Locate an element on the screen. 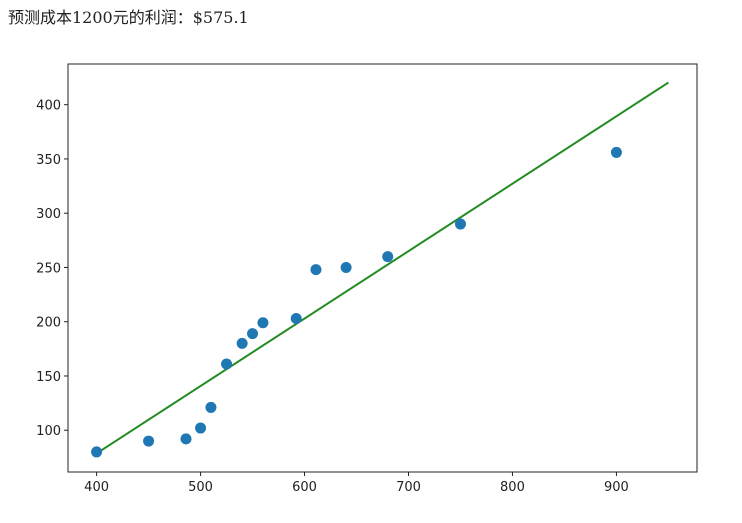 The width and height of the screenshot is (742, 523). y-tick-label: 250 is located at coordinates (48, 268).